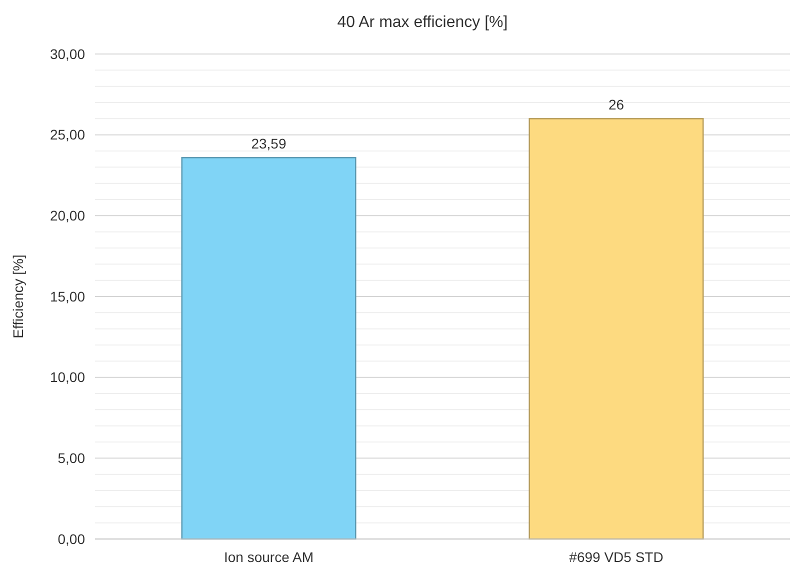 This screenshot has width=798, height=572. I want to click on y-tick-label: 30,00, so click(68, 54).